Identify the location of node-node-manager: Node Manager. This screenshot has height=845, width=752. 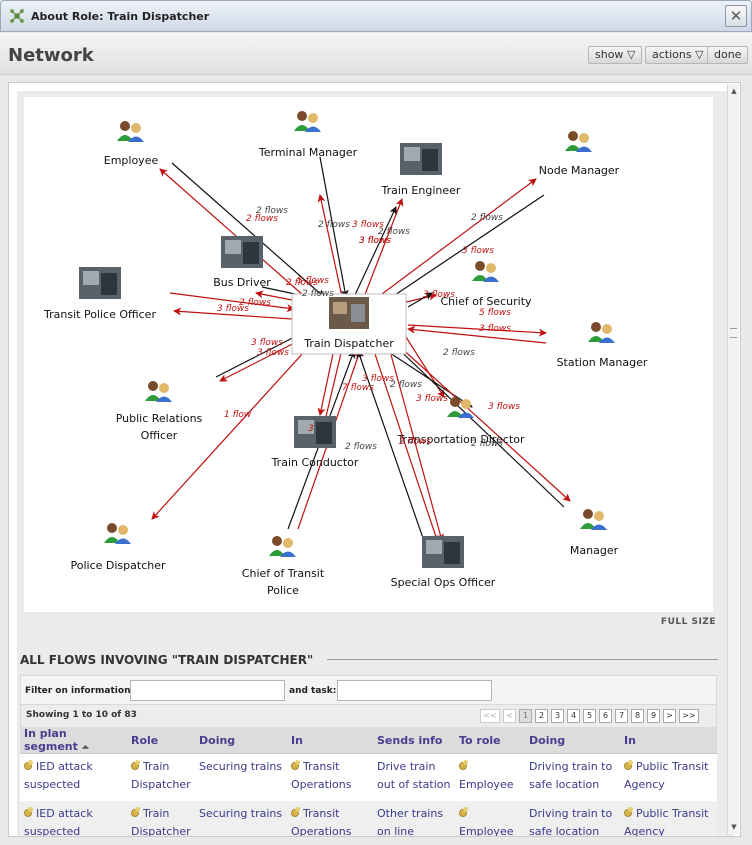
(579, 154).